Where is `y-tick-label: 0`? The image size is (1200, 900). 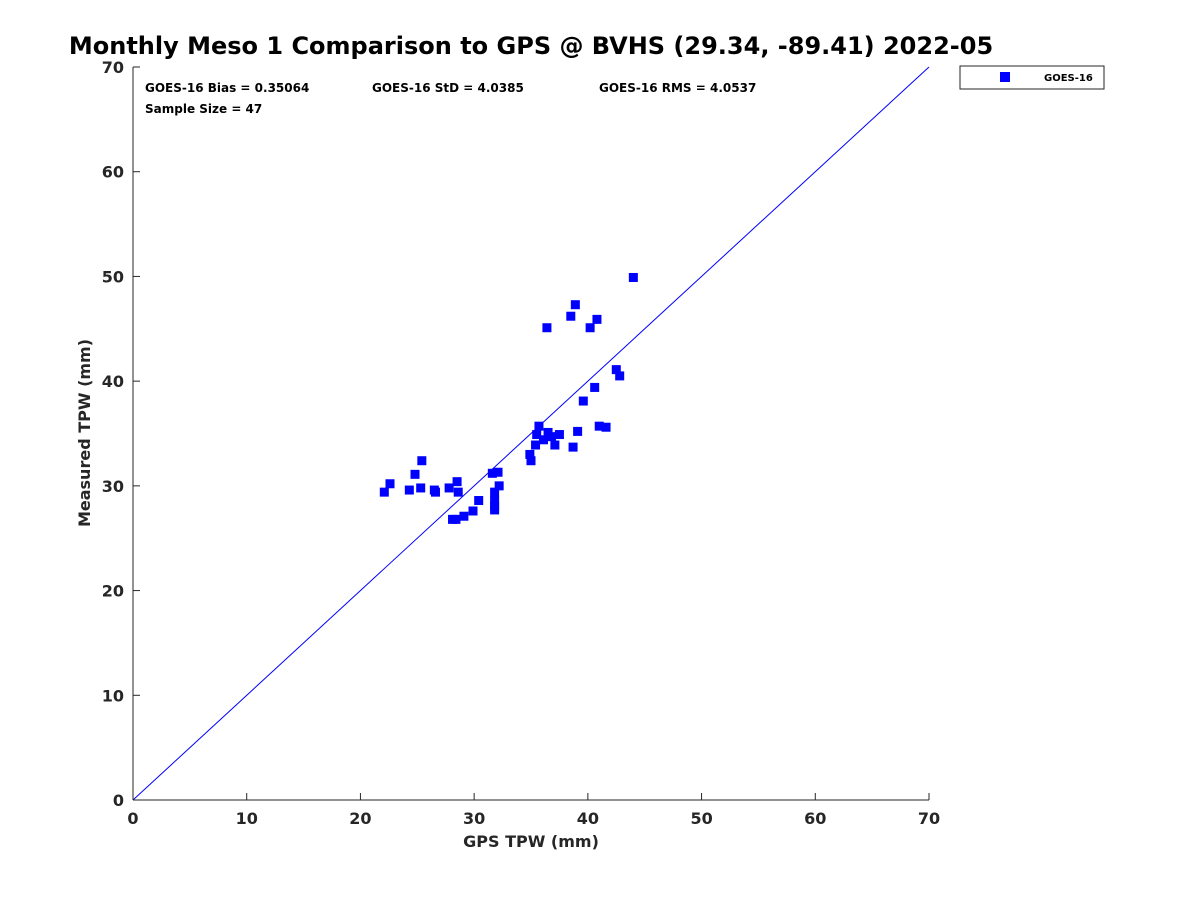
y-tick-label: 0 is located at coordinates (118, 800).